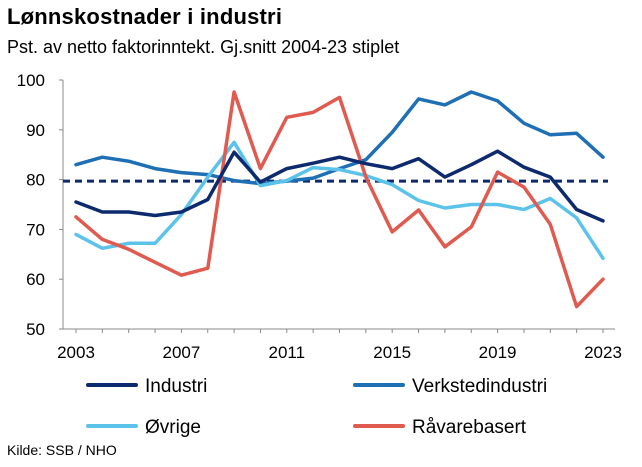 Image resolution: width=642 pixels, height=467 pixels. Describe the element at coordinates (31, 80) in the screenshot. I see `y-tick-label: 100` at that location.